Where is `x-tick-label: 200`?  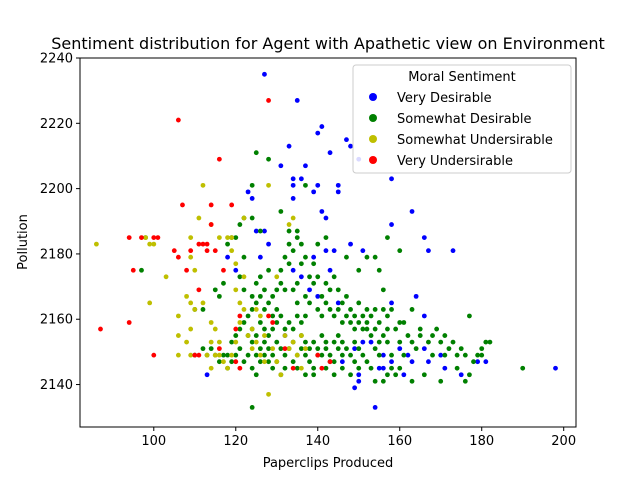 x-tick-label: 200 is located at coordinates (563, 441).